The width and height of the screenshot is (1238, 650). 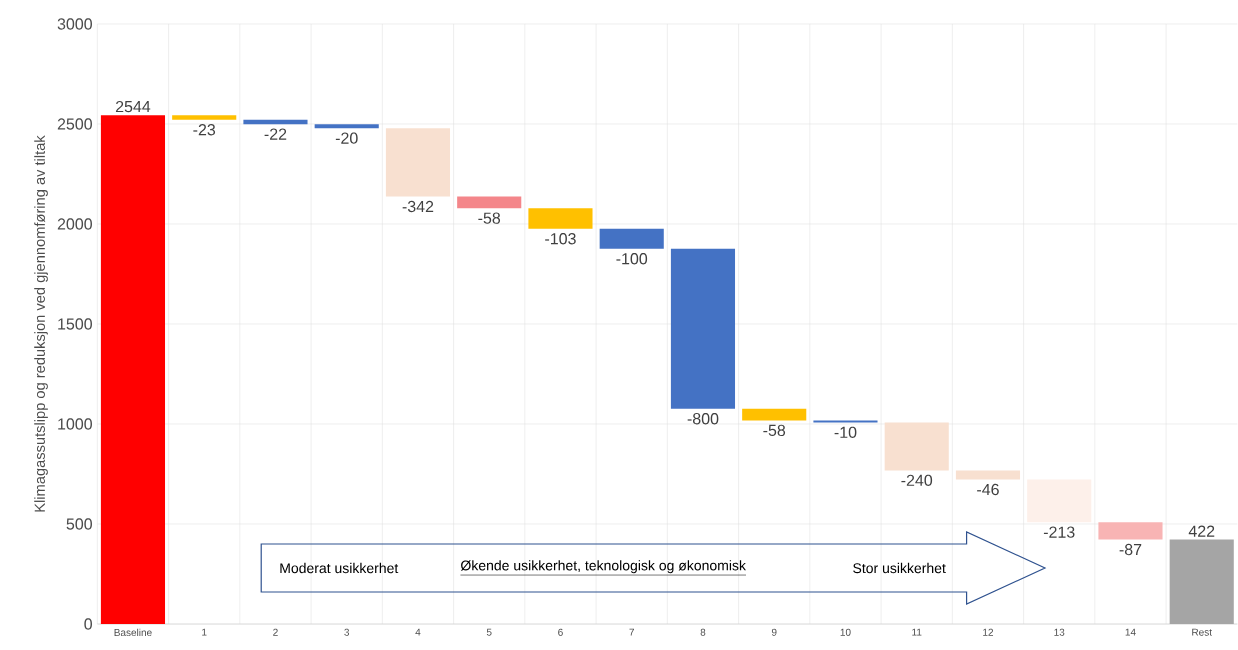 I want to click on data-label: -22, so click(x=275, y=134).